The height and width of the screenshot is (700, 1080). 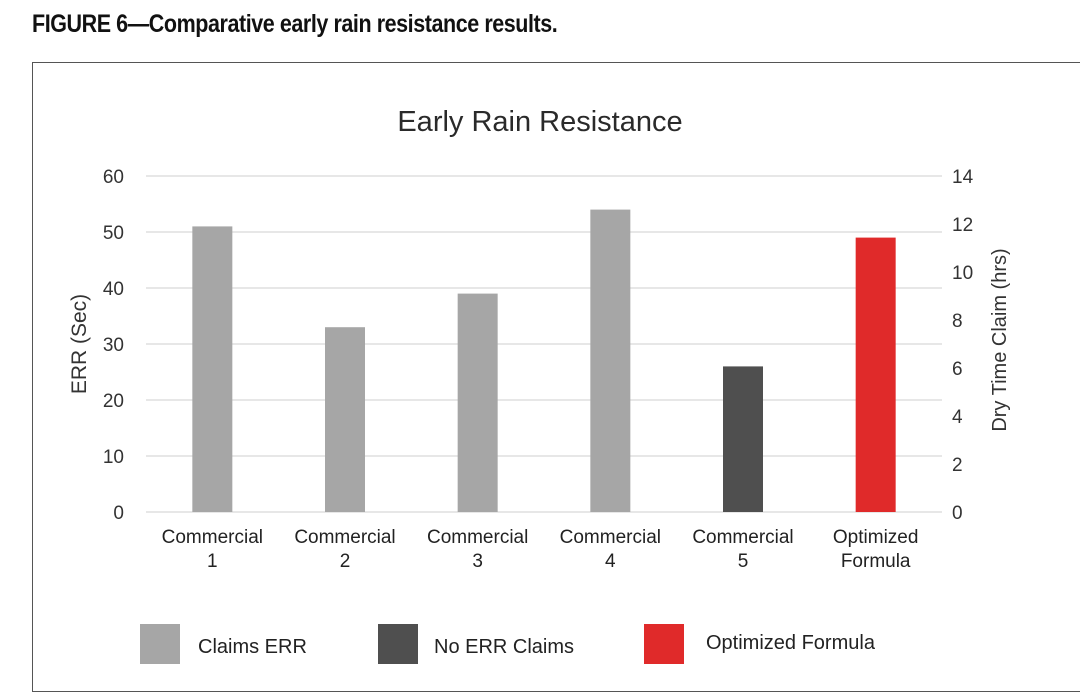 What do you see at coordinates (113, 345) in the screenshot?
I see `y-tick-label: 30` at bounding box center [113, 345].